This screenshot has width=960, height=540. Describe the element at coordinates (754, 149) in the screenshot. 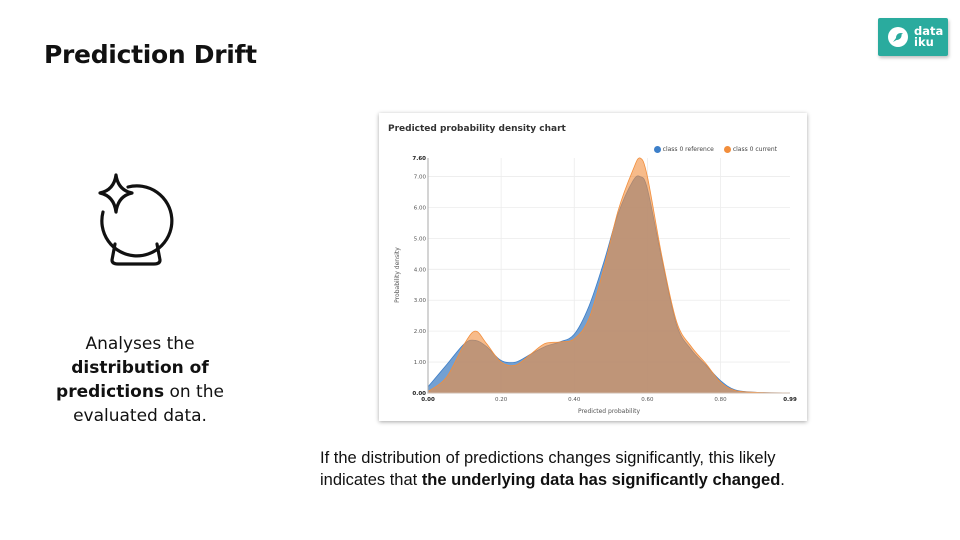

I see `legend-label-current: class 0 current` at that location.